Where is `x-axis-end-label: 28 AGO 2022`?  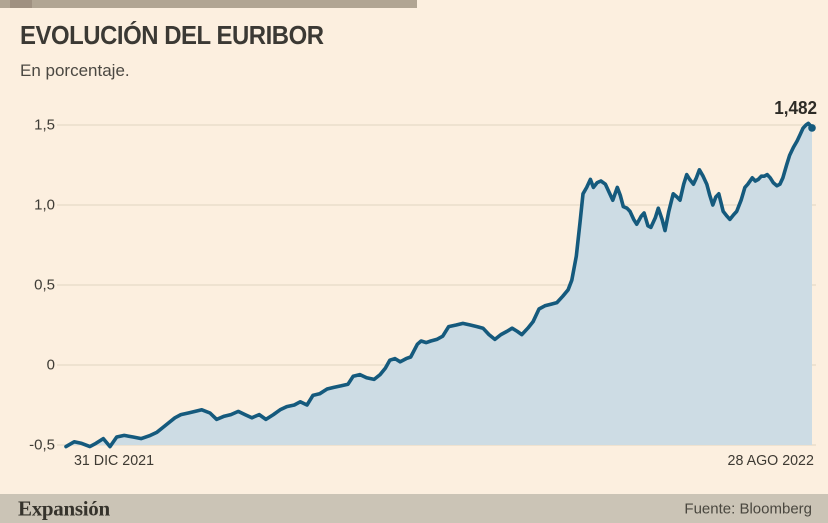 x-axis-end-label: 28 AGO 2022 is located at coordinates (770, 460).